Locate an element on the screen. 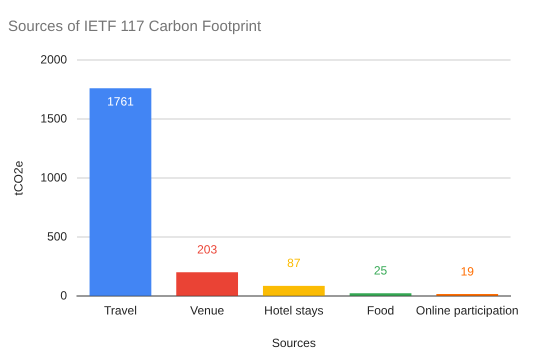  data-label: 87 is located at coordinates (294, 263).